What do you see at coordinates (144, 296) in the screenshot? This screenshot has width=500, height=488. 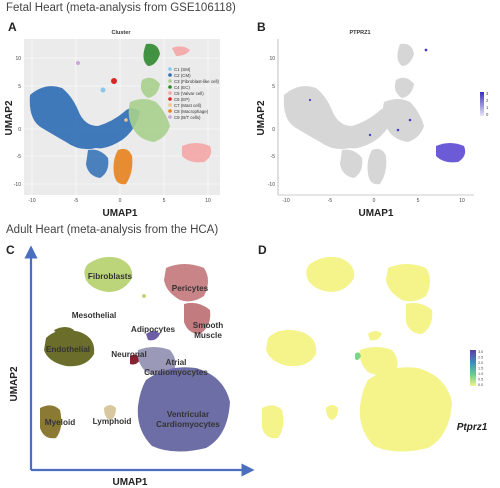 I see `cluster-fragment` at bounding box center [144, 296].